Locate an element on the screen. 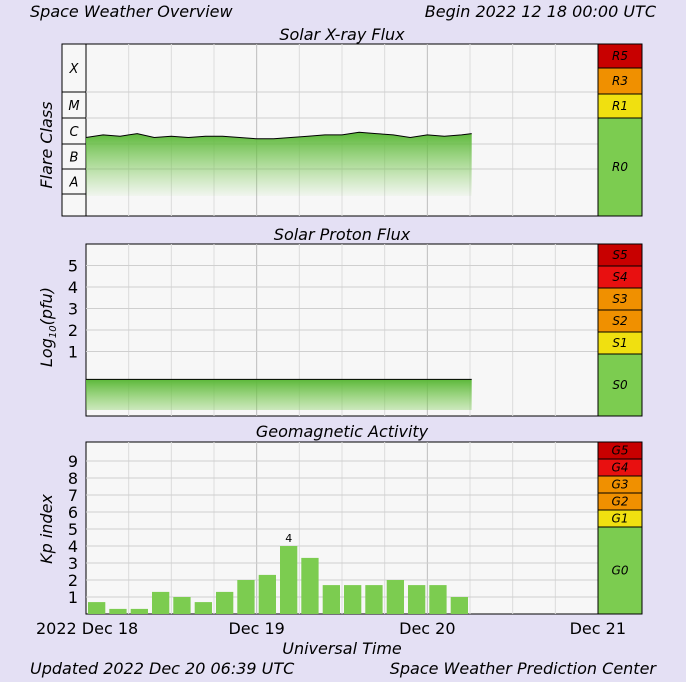  xray-scale-box-r1 is located at coordinates (620, 106).